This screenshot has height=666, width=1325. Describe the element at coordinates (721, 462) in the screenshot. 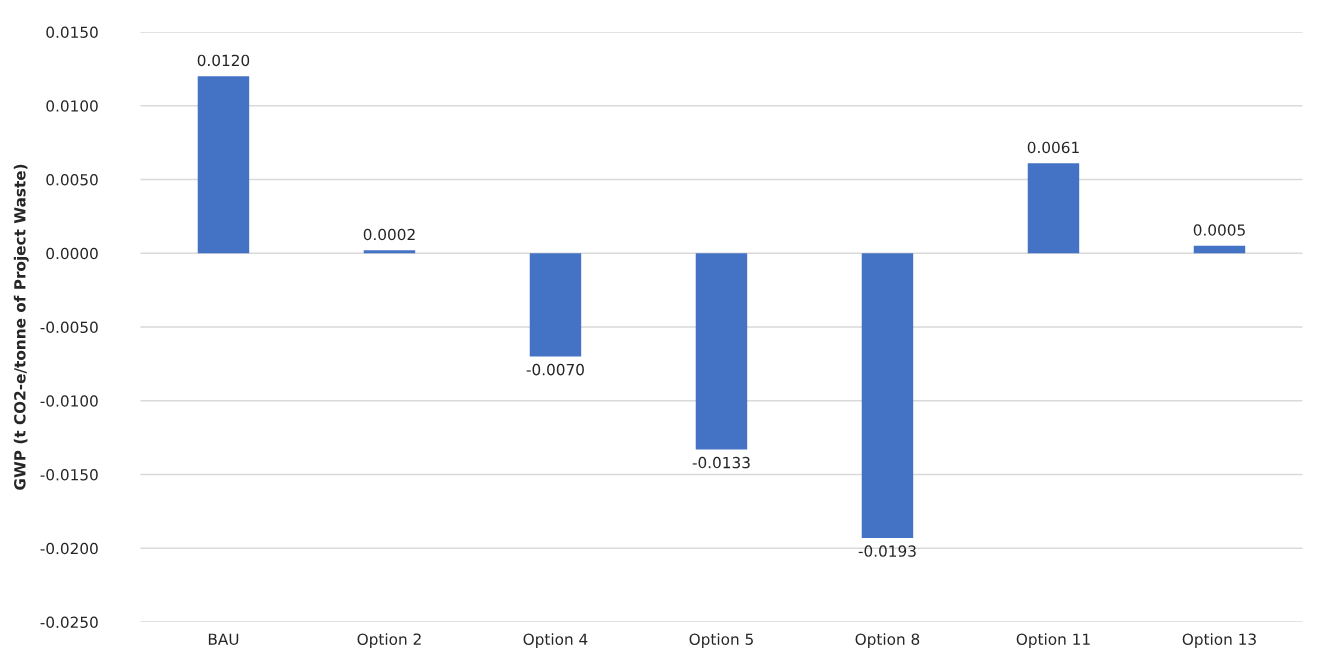

I see `data-label: -0.0133` at that location.